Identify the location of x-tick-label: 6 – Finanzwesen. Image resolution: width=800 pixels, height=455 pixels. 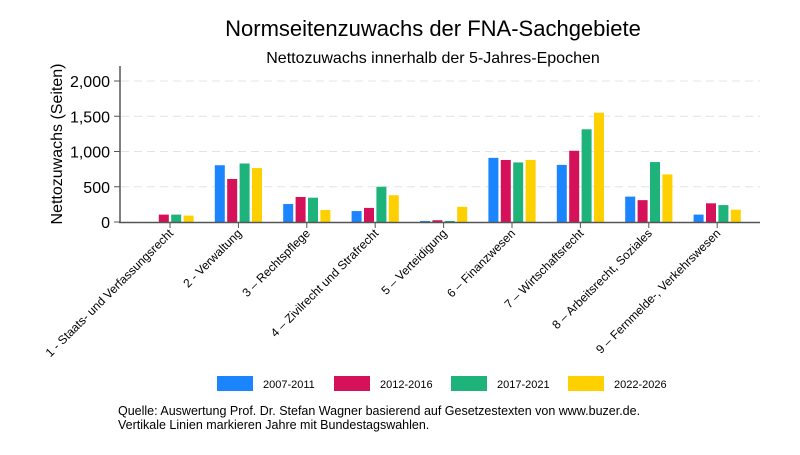
(481, 263).